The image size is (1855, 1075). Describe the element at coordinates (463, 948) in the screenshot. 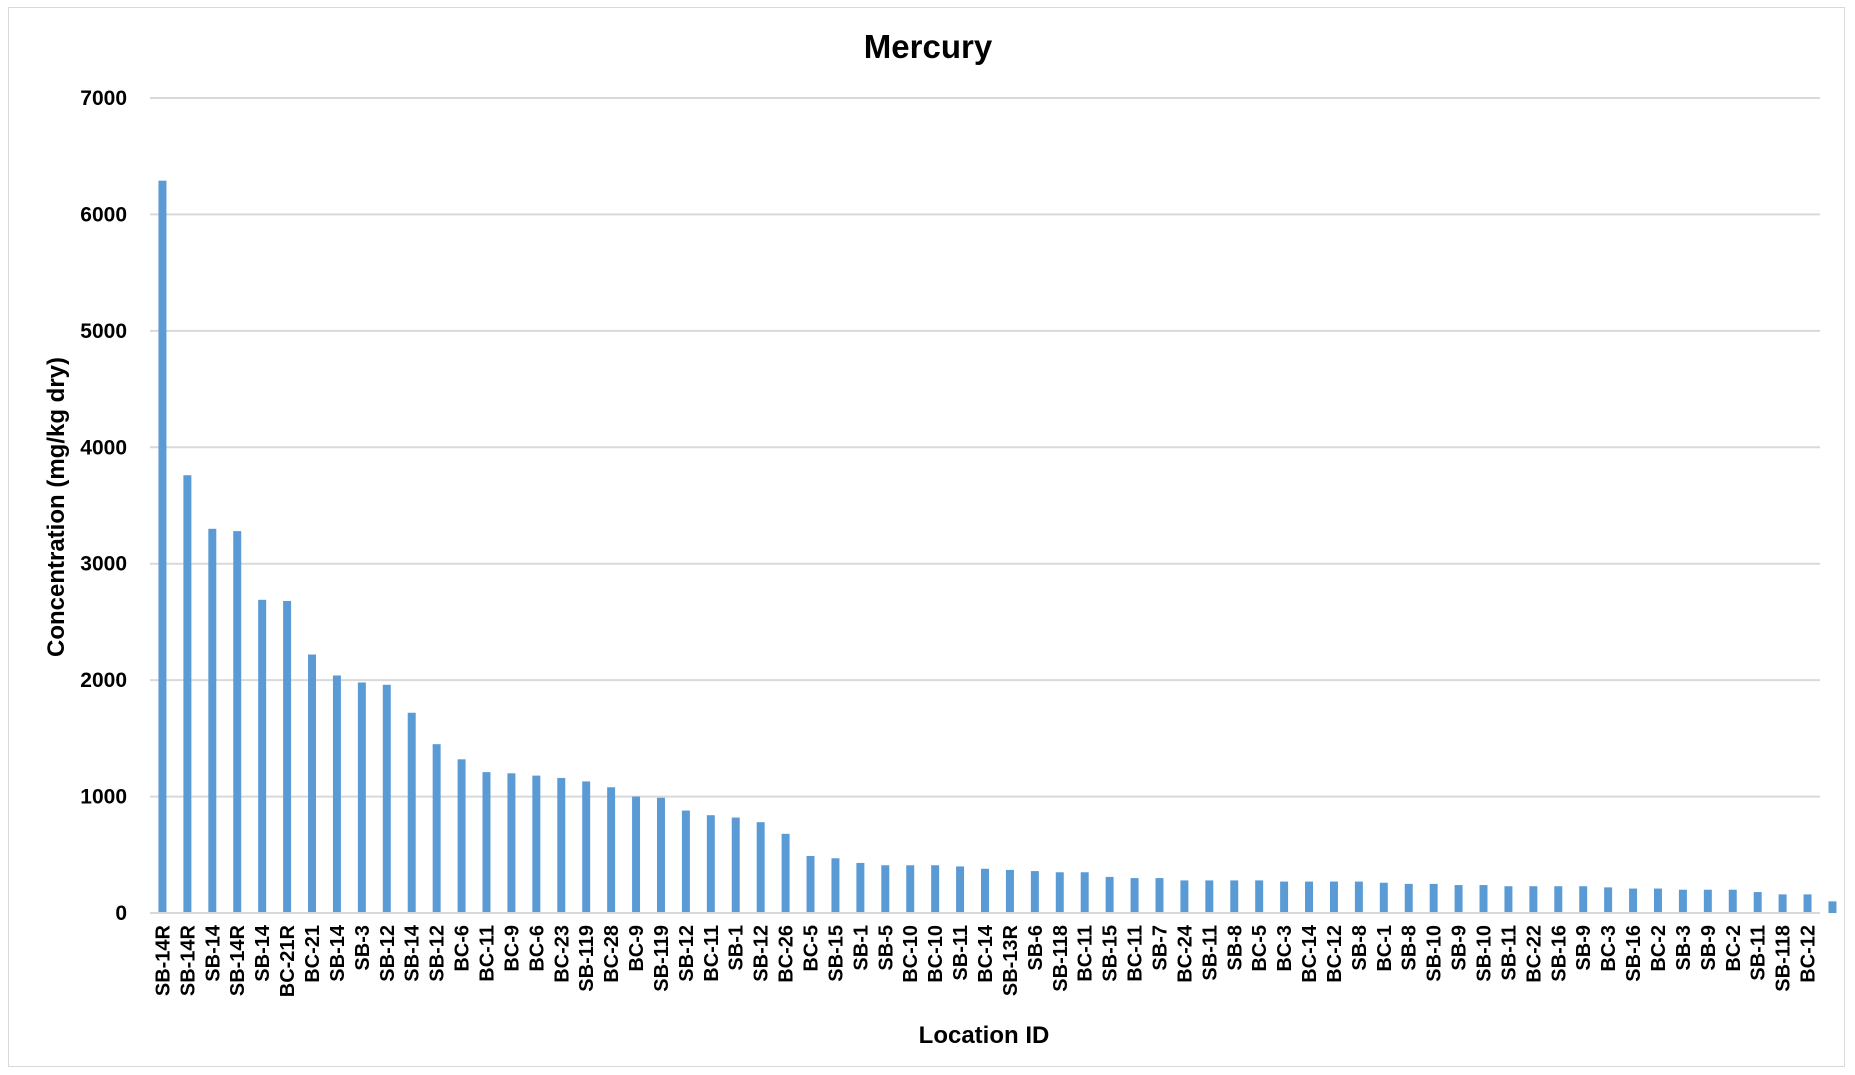

I see `x-tick-label: BC-6` at that location.